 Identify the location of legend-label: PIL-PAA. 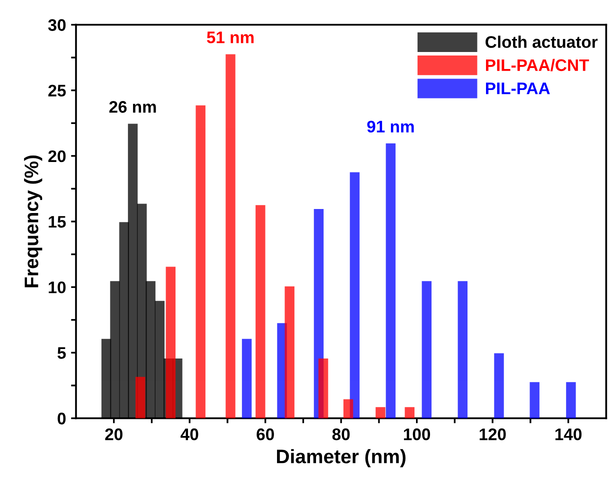
(518, 88).